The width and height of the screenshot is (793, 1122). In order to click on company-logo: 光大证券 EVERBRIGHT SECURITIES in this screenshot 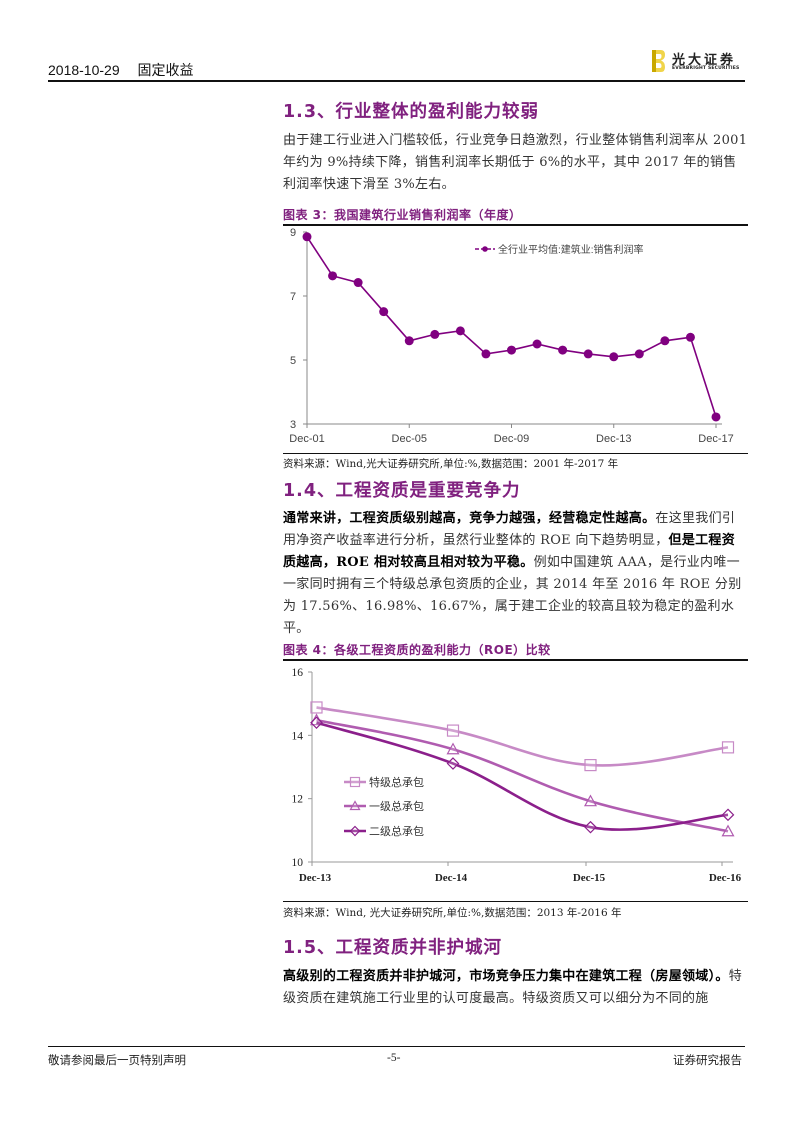, I will do `click(702, 63)`.